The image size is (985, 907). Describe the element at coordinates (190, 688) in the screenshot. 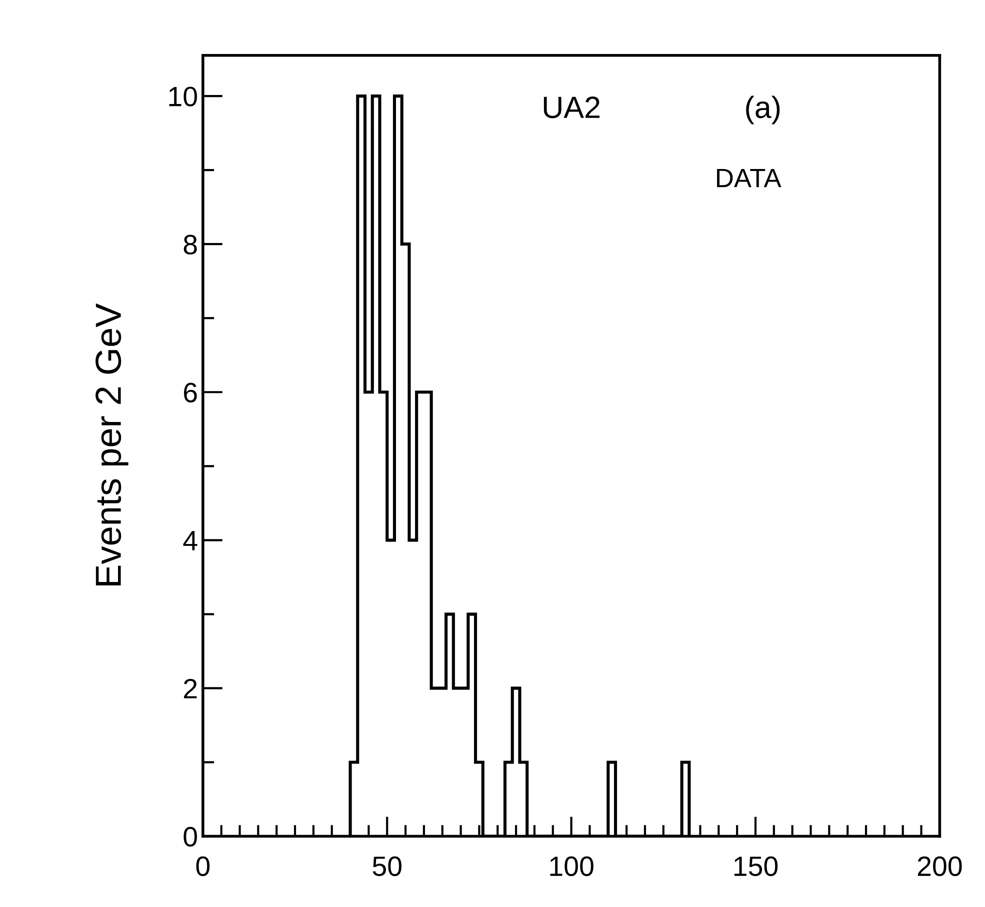

I see `y-tick-label: 2` at that location.